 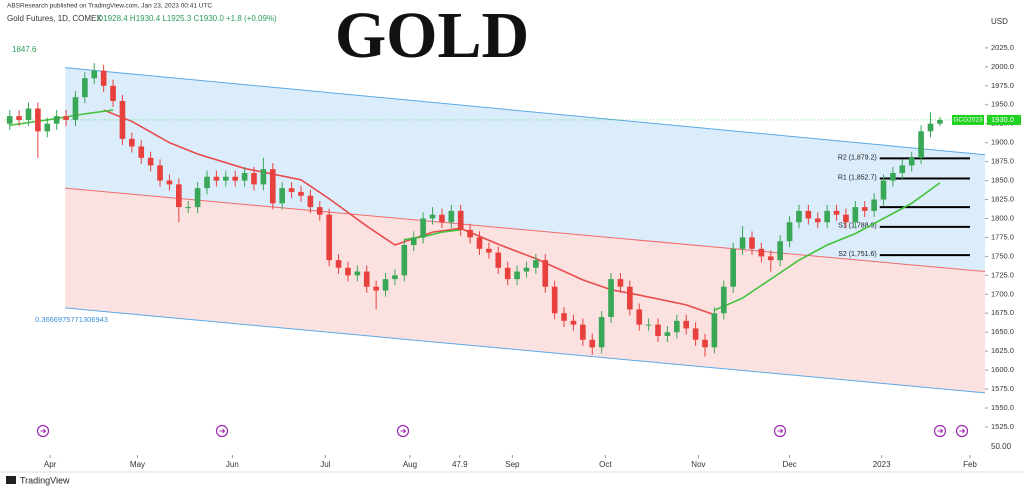 I want to click on x-tick-label: Jun, so click(x=232, y=464).